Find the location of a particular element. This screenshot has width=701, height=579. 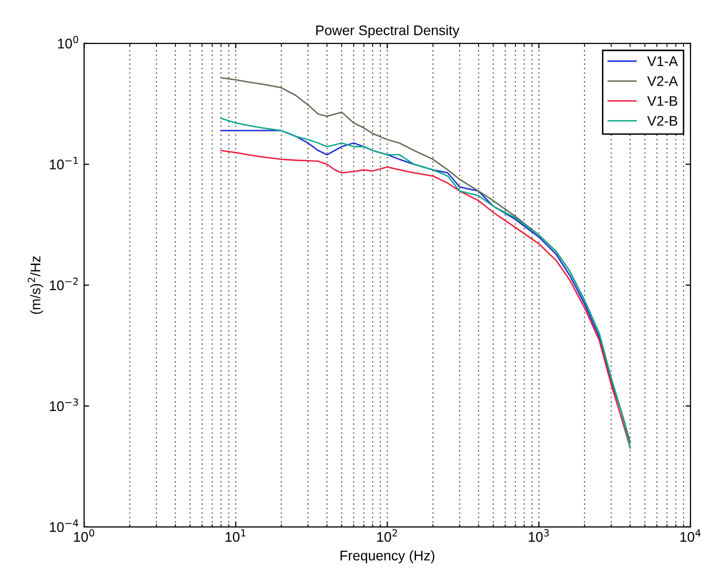

y-tick-label: 10$^{−2}$ is located at coordinates (64, 284).